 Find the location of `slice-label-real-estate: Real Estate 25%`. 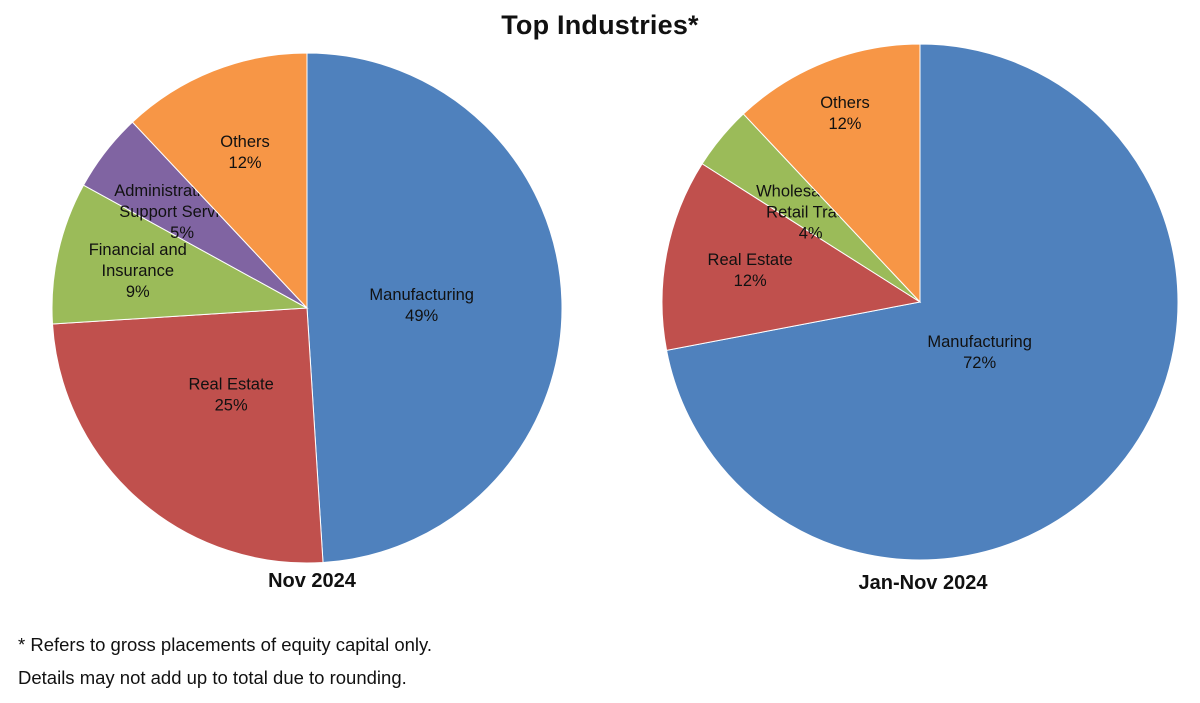

slice-label-real-estate: Real Estate 25% is located at coordinates (230, 395).